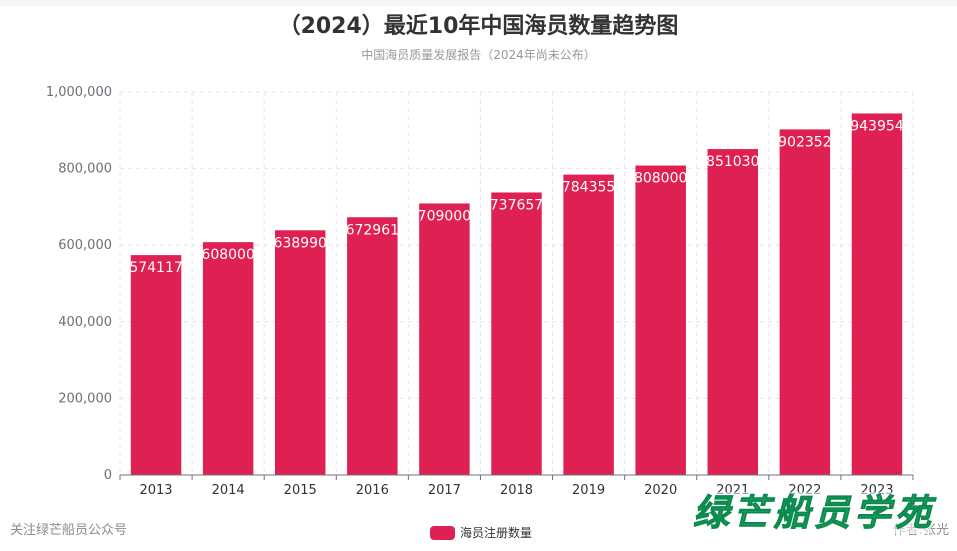 The height and width of the screenshot is (551, 957). I want to click on bar-data-label: 737657, so click(516, 205).